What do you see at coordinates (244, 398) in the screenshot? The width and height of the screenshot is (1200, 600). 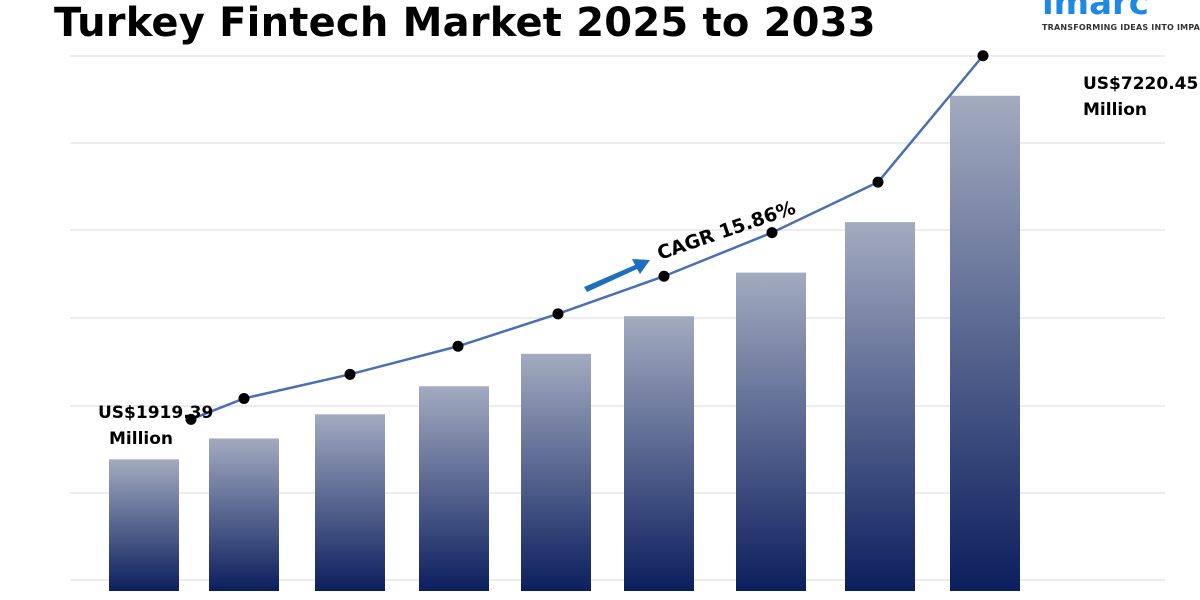 I see `line-point-2026` at bounding box center [244, 398].